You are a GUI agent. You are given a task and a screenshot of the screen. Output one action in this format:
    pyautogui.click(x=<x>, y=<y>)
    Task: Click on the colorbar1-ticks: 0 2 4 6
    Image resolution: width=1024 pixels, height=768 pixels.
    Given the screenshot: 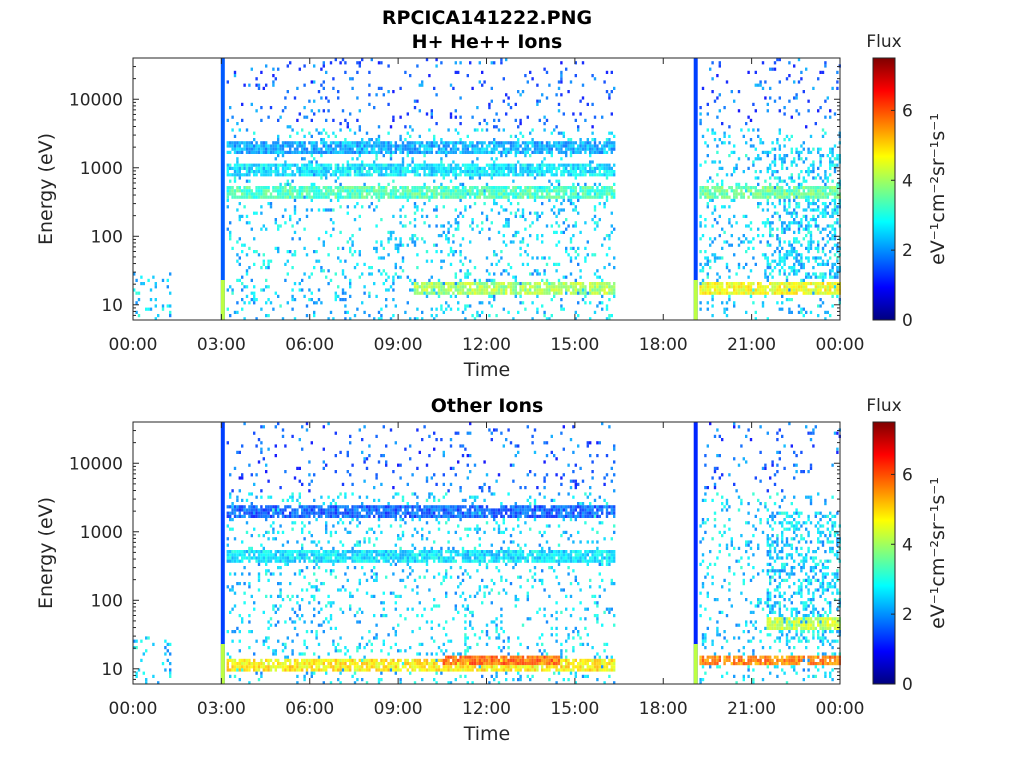 What is the action you would take?
    pyautogui.click(x=902, y=216)
    